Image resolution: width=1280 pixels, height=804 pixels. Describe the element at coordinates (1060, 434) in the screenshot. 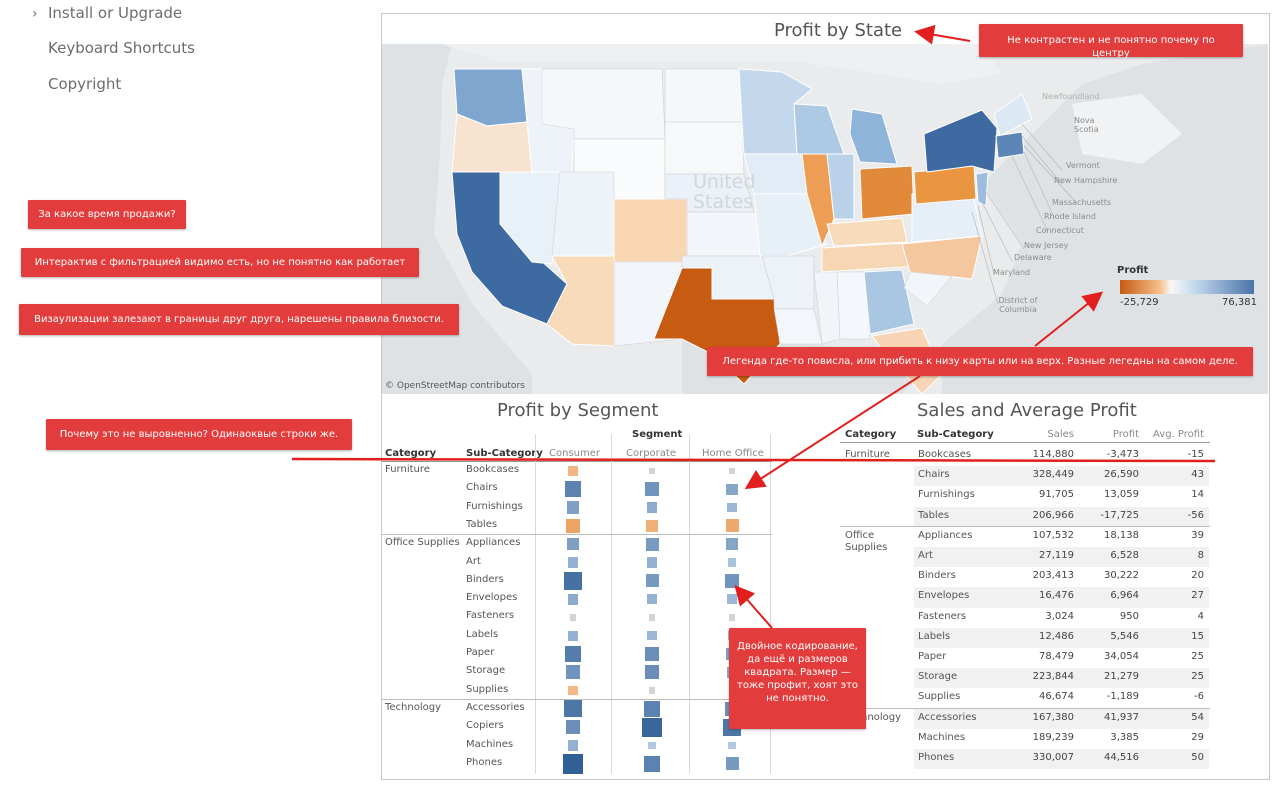

I see `tcol-sales: Sales` at that location.